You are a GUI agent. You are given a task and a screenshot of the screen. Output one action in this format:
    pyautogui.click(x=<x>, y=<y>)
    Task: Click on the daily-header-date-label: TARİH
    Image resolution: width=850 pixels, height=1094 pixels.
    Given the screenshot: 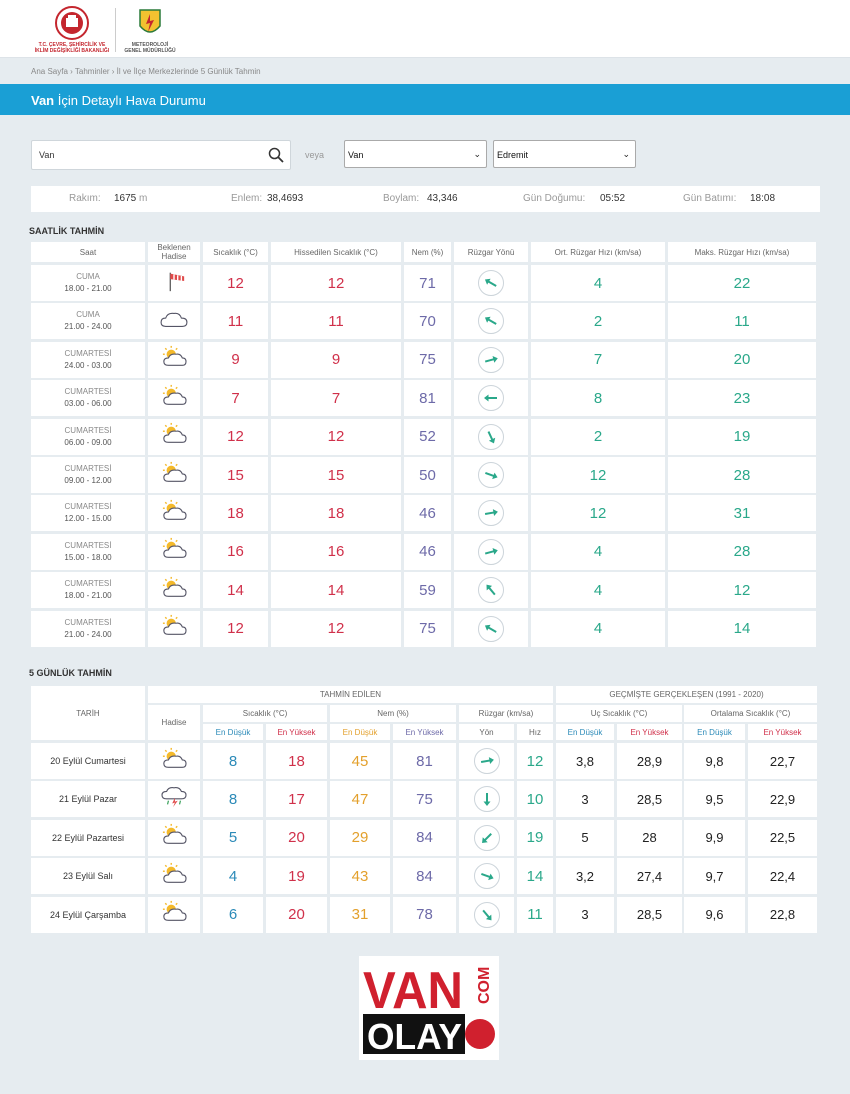 What is the action you would take?
    pyautogui.click(x=88, y=713)
    